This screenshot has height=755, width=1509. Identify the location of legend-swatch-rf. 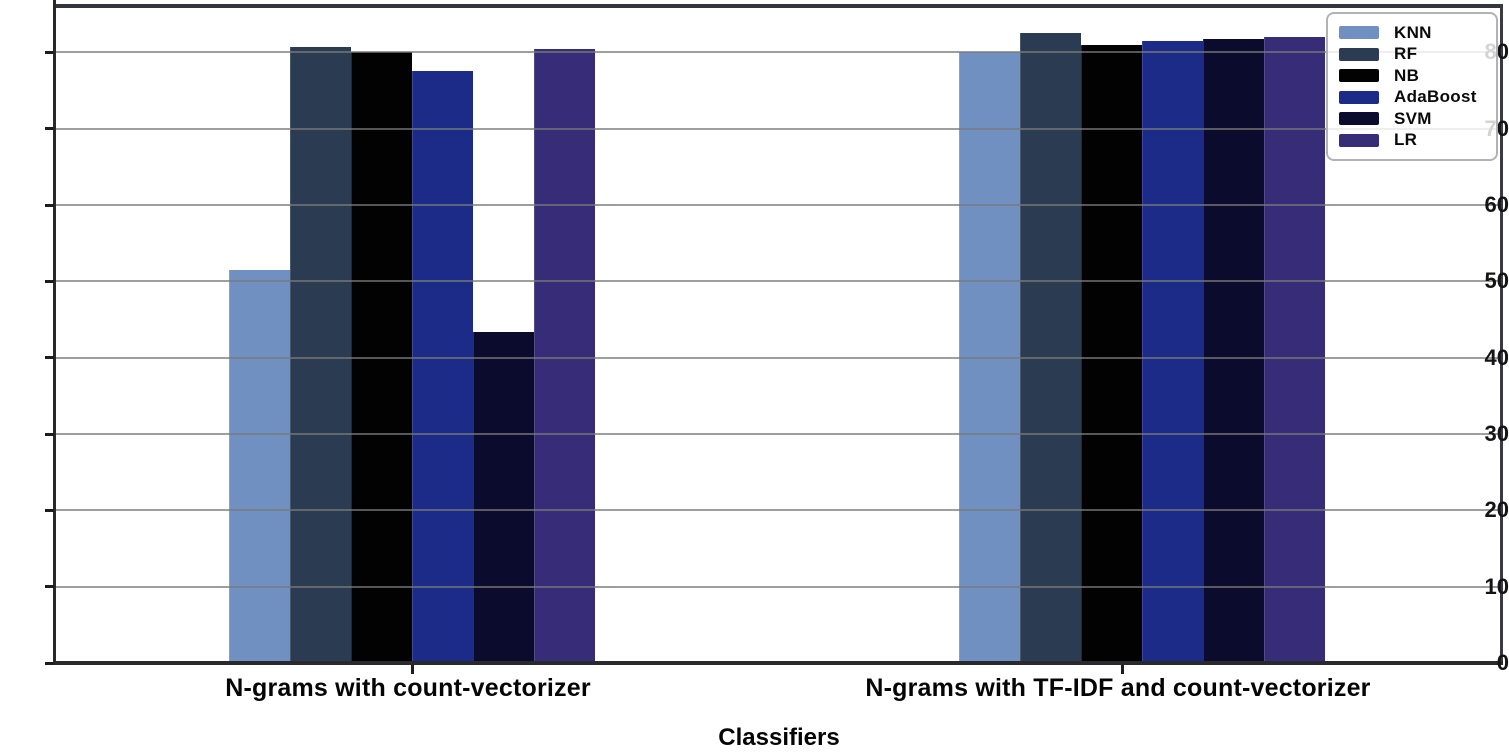
(1359, 54).